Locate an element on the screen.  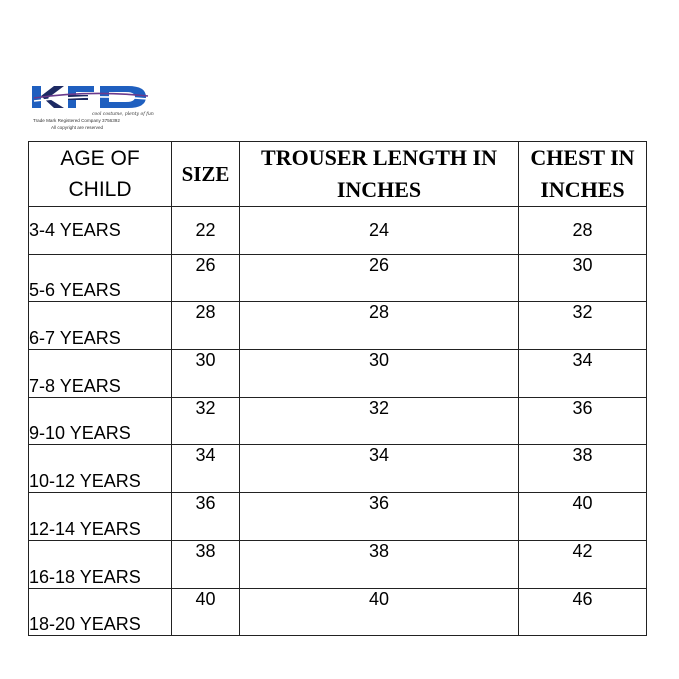
cell-chest: 38 is located at coordinates (582, 469).